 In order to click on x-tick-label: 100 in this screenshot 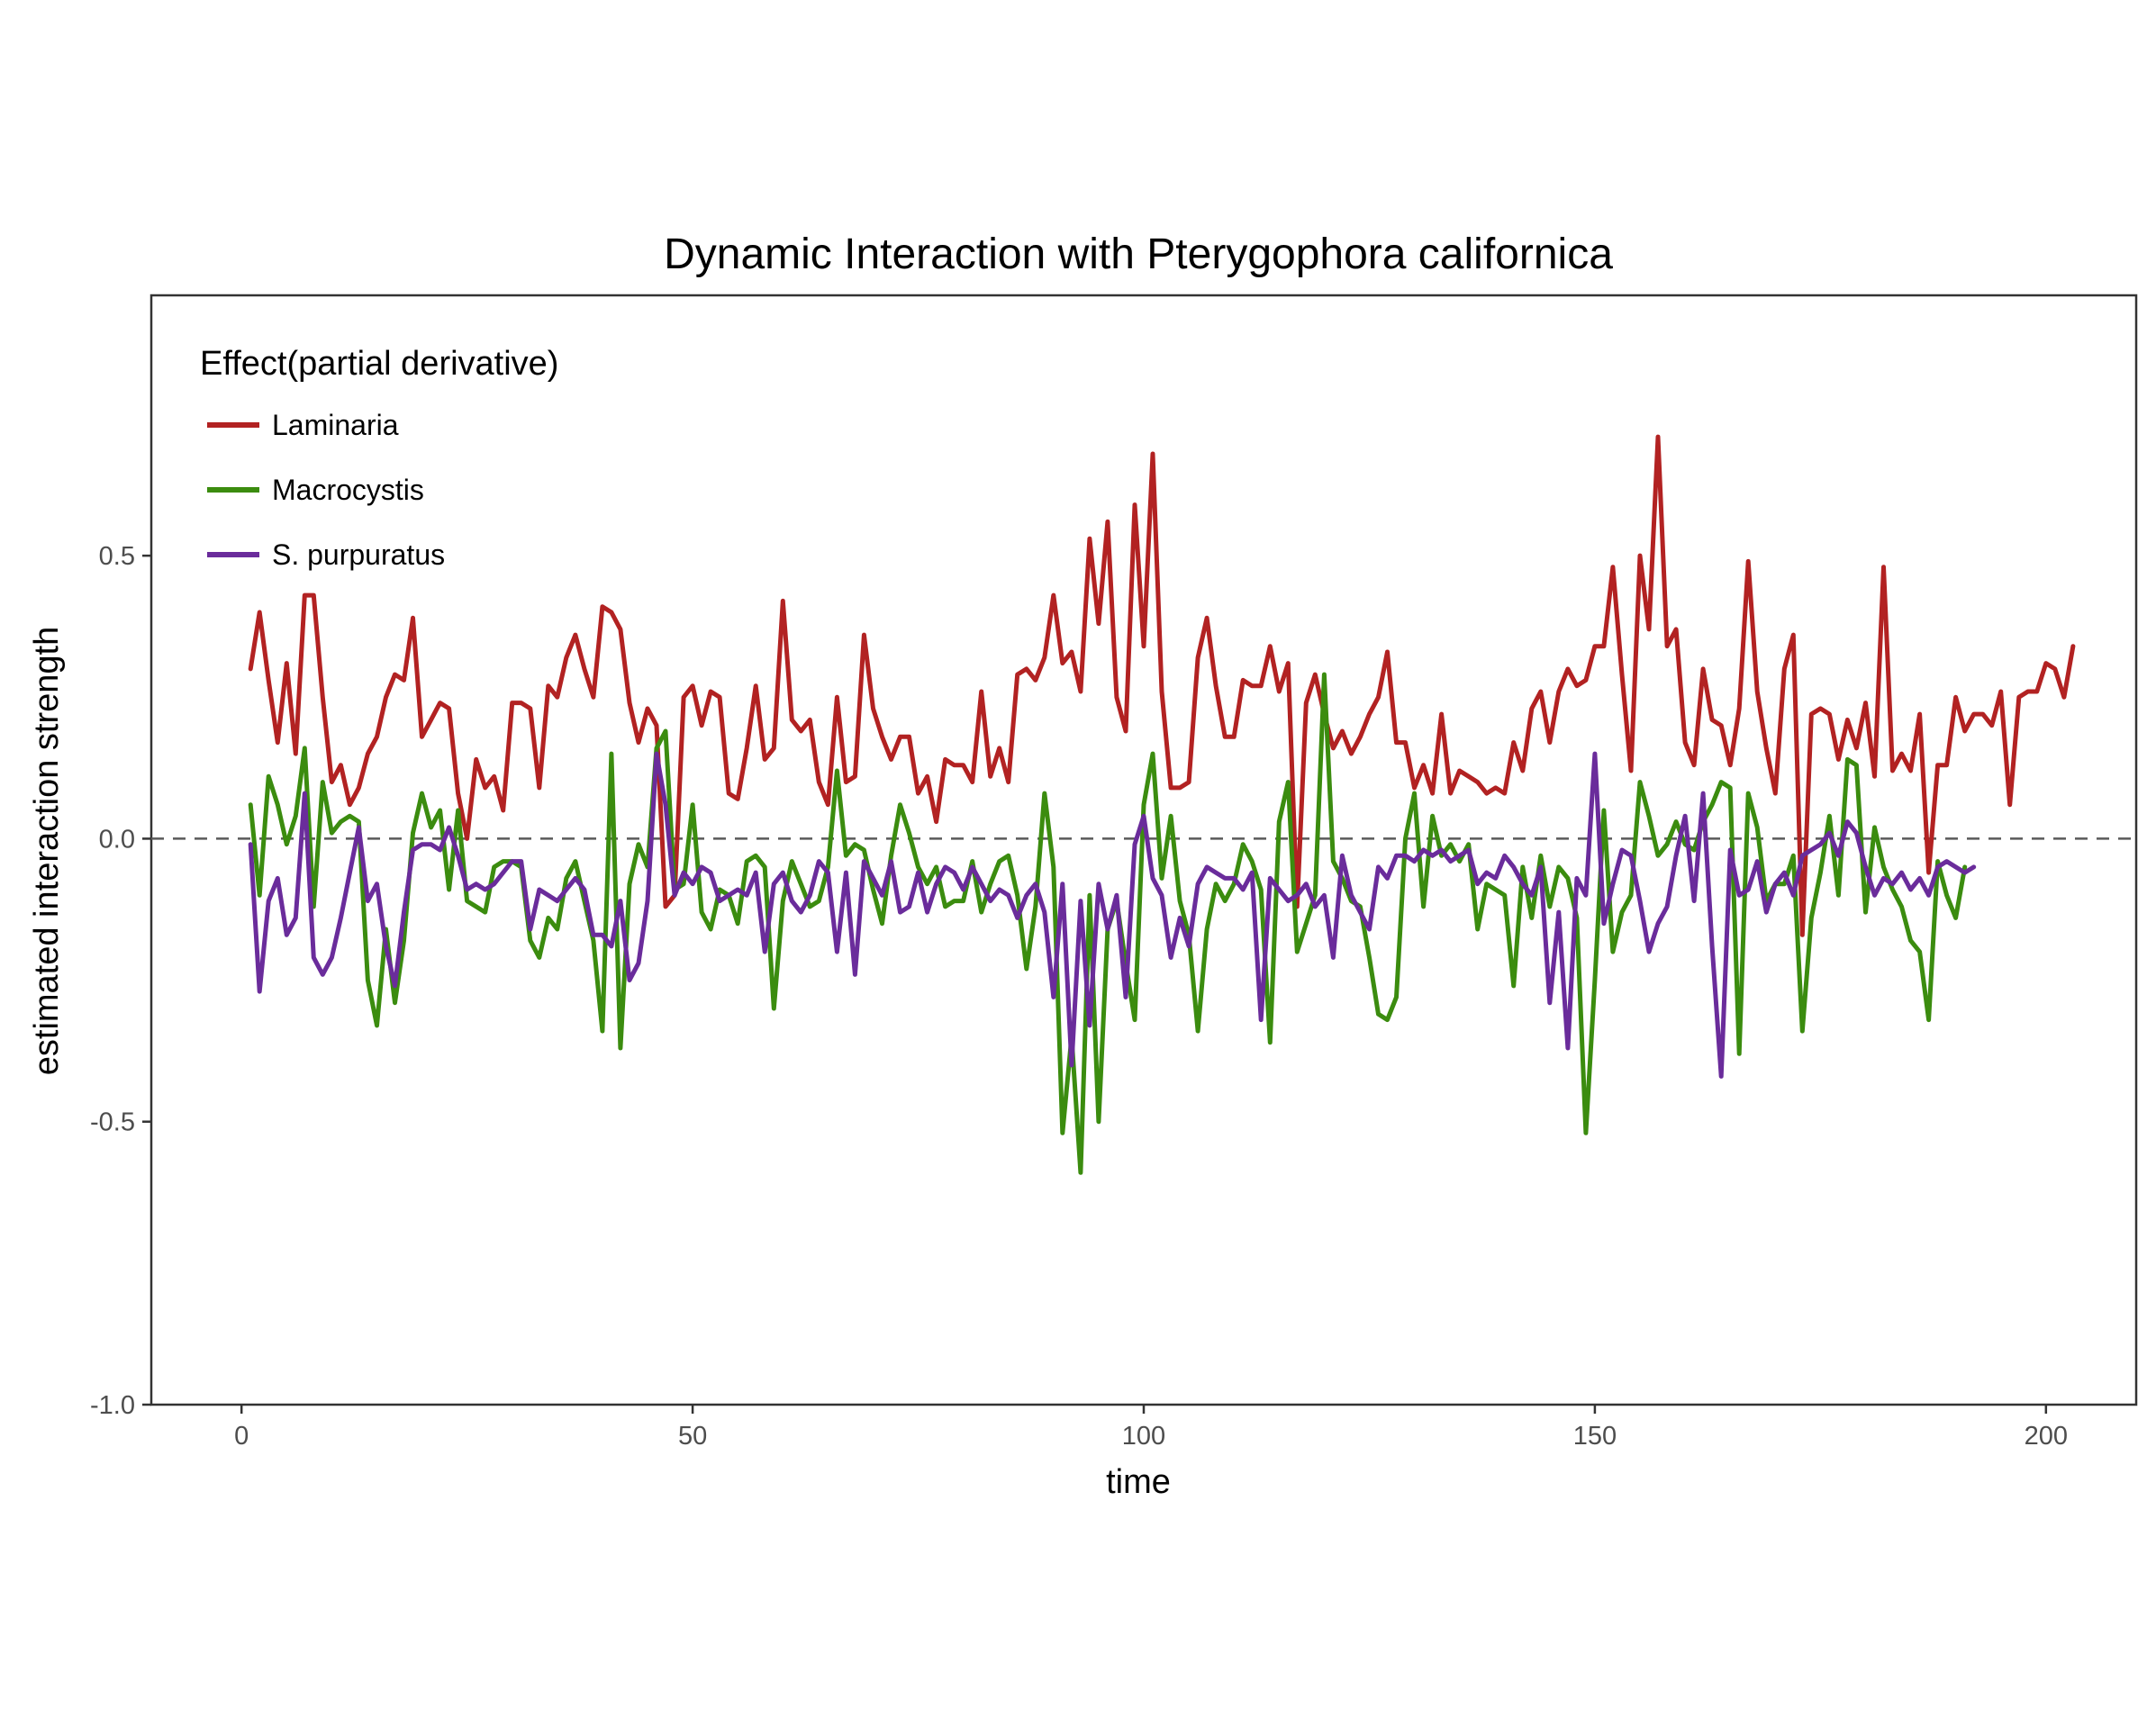, I will do `click(1144, 1436)`.